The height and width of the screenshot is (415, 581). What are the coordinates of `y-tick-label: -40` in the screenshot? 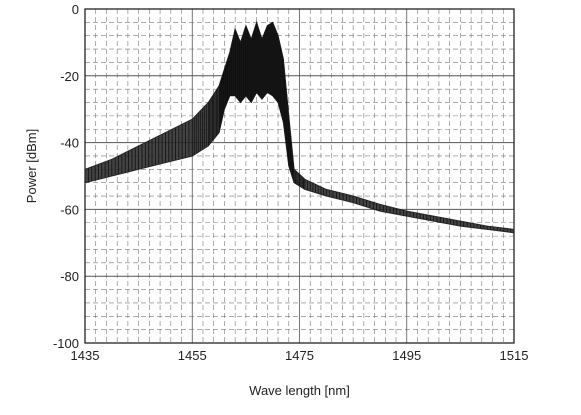 It's located at (69, 143).